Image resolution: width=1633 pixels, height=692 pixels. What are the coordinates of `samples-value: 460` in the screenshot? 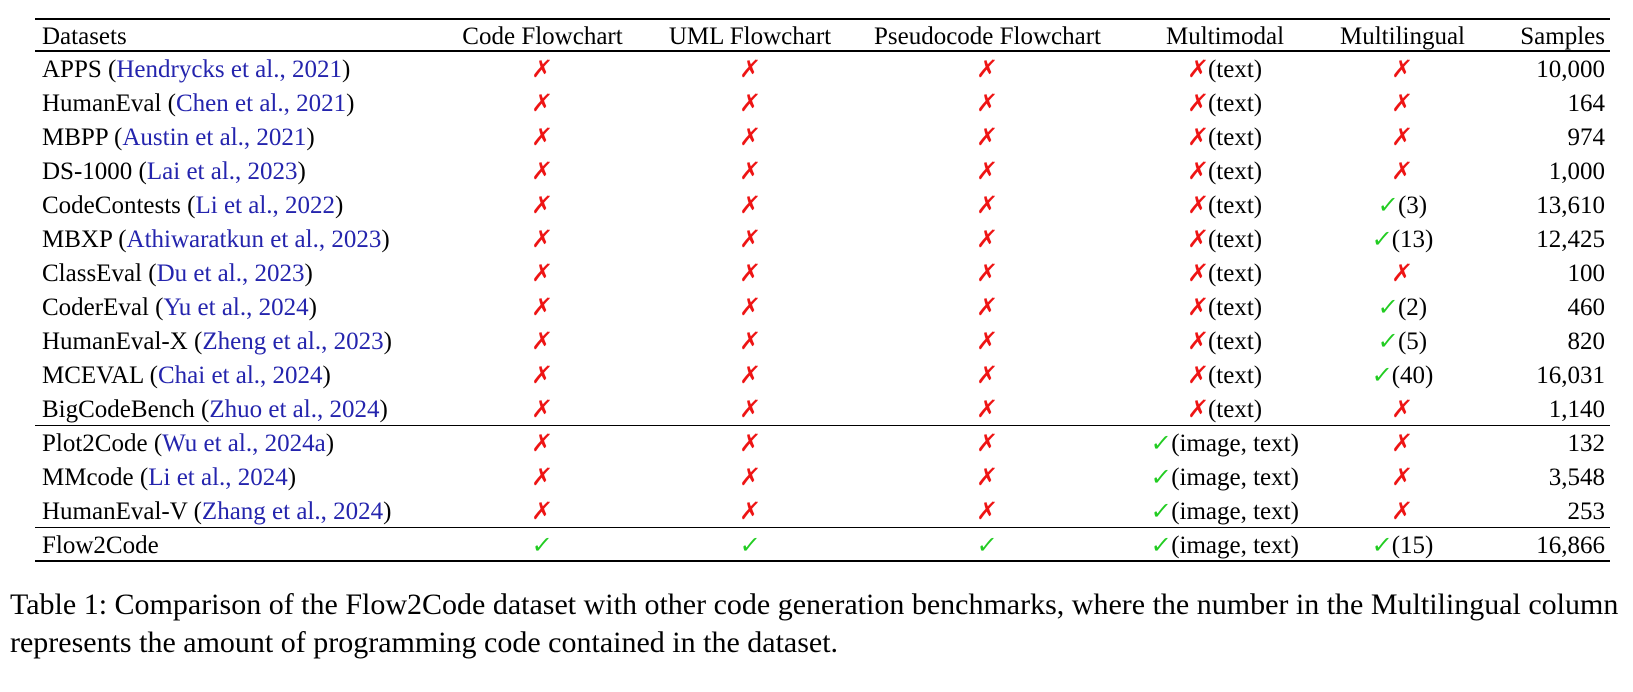 It's located at (1586, 307).